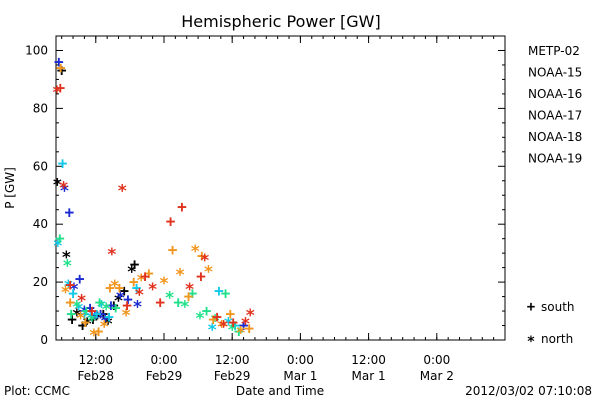 This screenshot has width=600, height=400. Describe the element at coordinates (551, 324) in the screenshot. I see `hemisphere-legend: + south * north` at that location.